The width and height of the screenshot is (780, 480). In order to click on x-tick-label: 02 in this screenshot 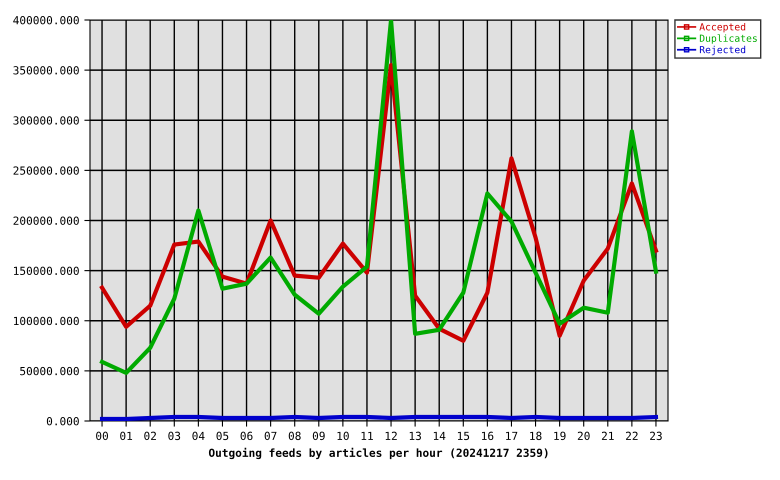, I will do `click(150, 436)`.